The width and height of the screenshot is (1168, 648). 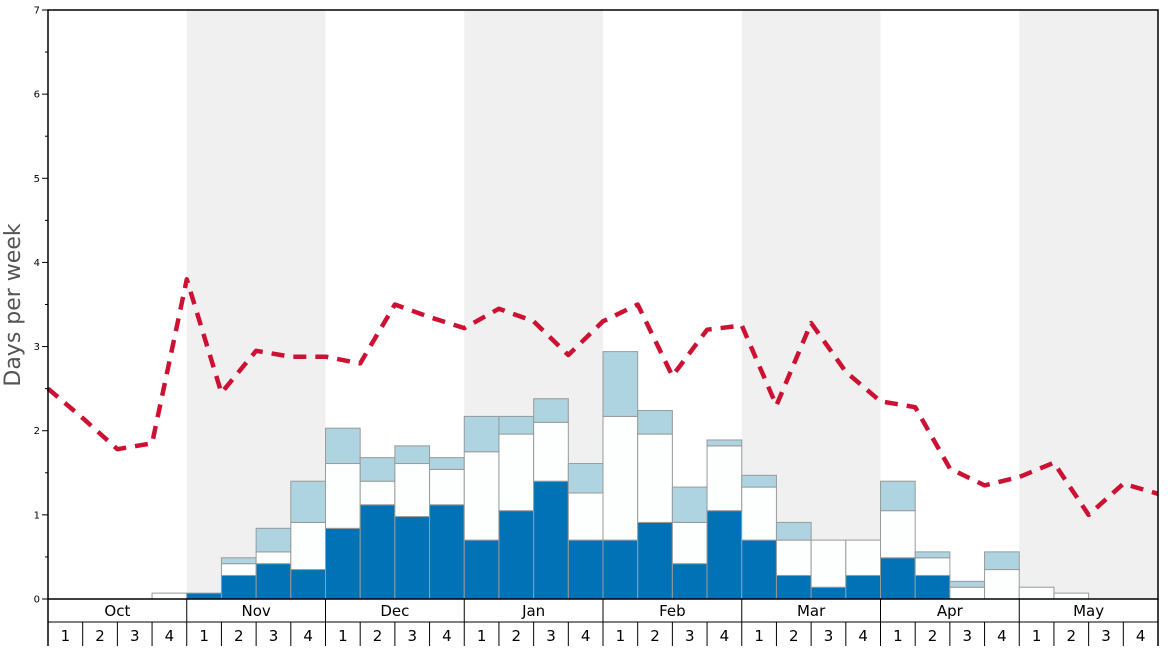 What do you see at coordinates (759, 513) in the screenshot?
I see `bar-white-mar-w1` at bounding box center [759, 513].